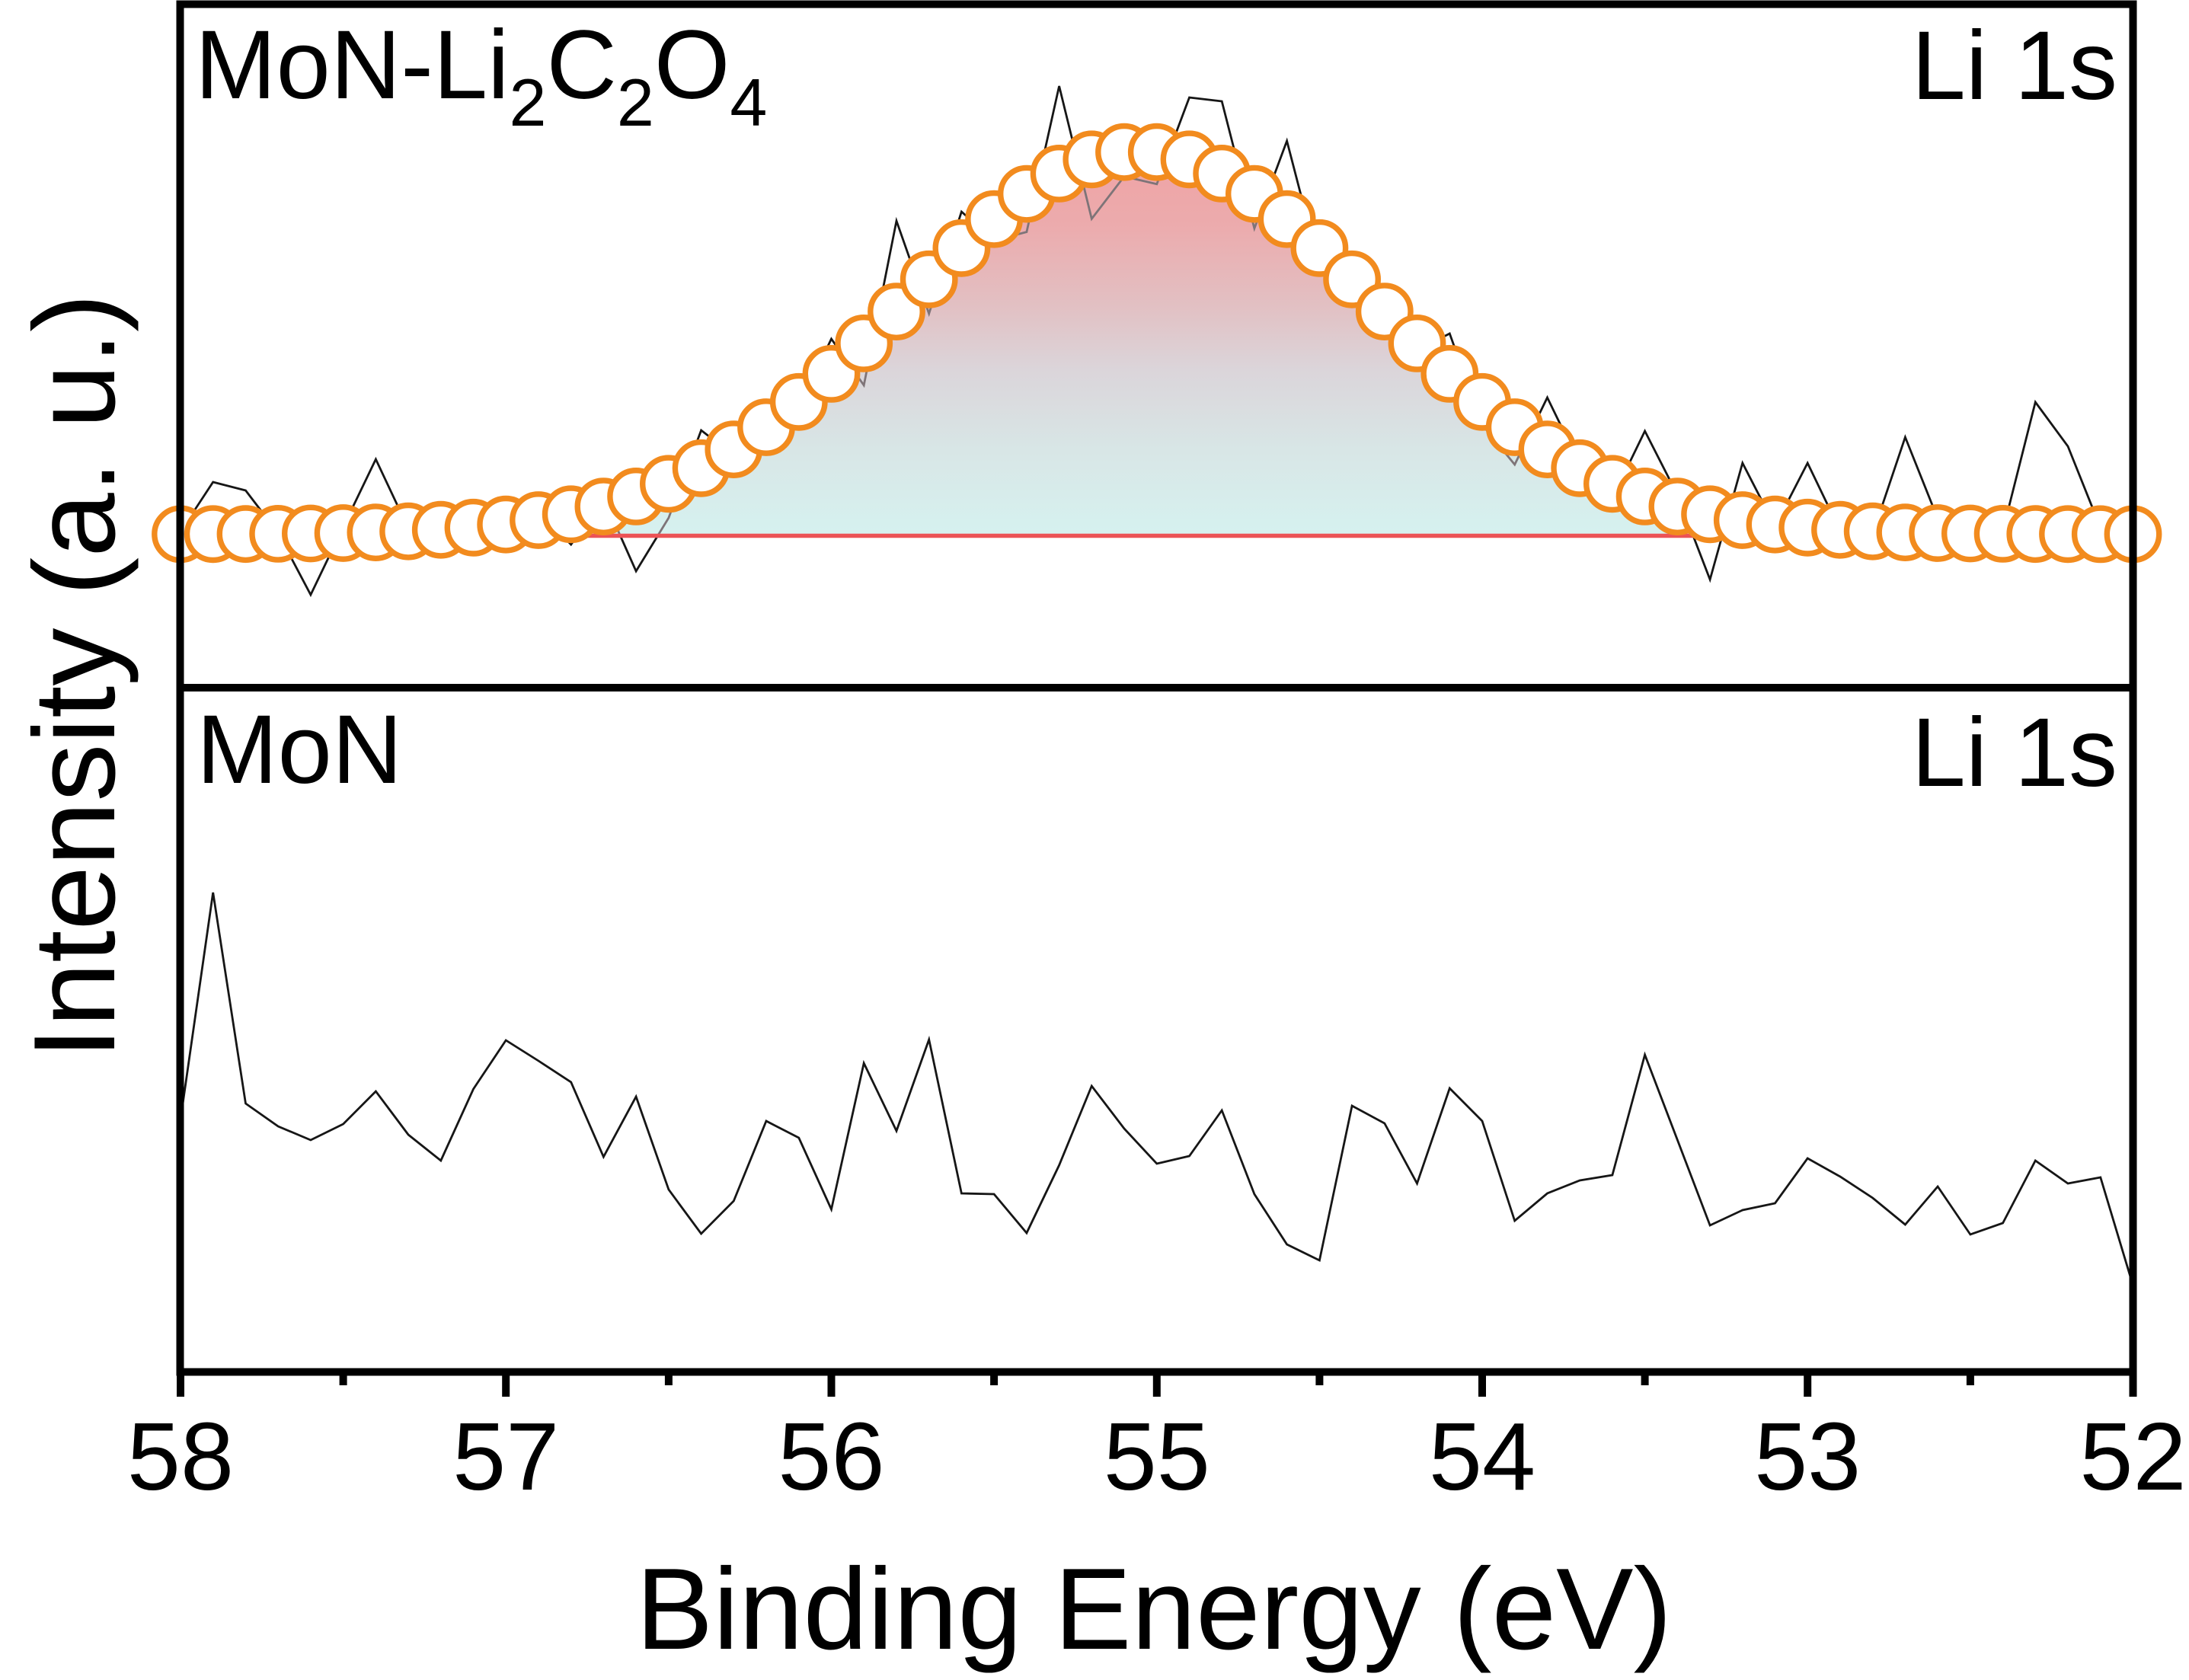  What do you see at coordinates (481, 75) in the screenshot?
I see `svg-text: MoN-Li2C2O4` at bounding box center [481, 75].